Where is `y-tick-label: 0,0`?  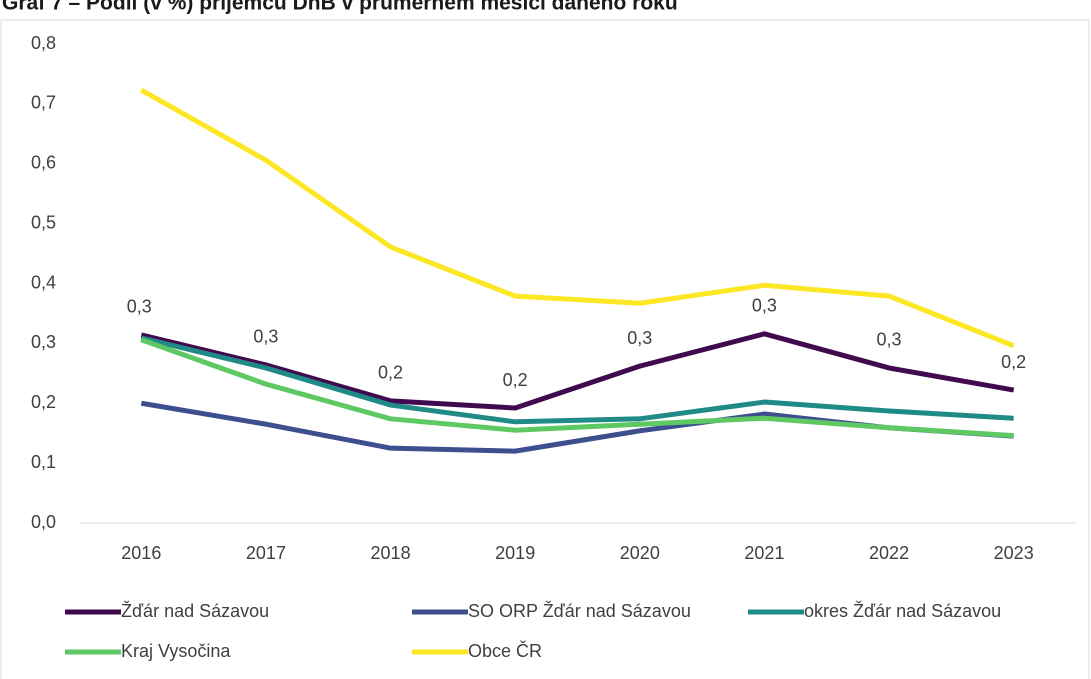 y-tick-label: 0,0 is located at coordinates (43, 522).